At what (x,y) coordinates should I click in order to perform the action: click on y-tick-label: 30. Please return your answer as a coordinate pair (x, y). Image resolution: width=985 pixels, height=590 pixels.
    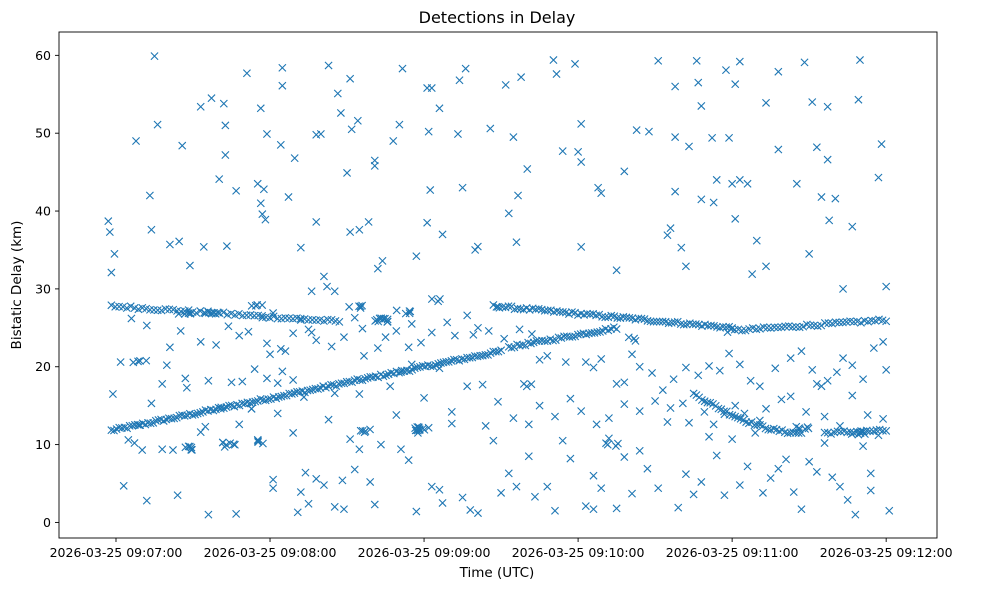
    Looking at the image, I should click on (43, 288).